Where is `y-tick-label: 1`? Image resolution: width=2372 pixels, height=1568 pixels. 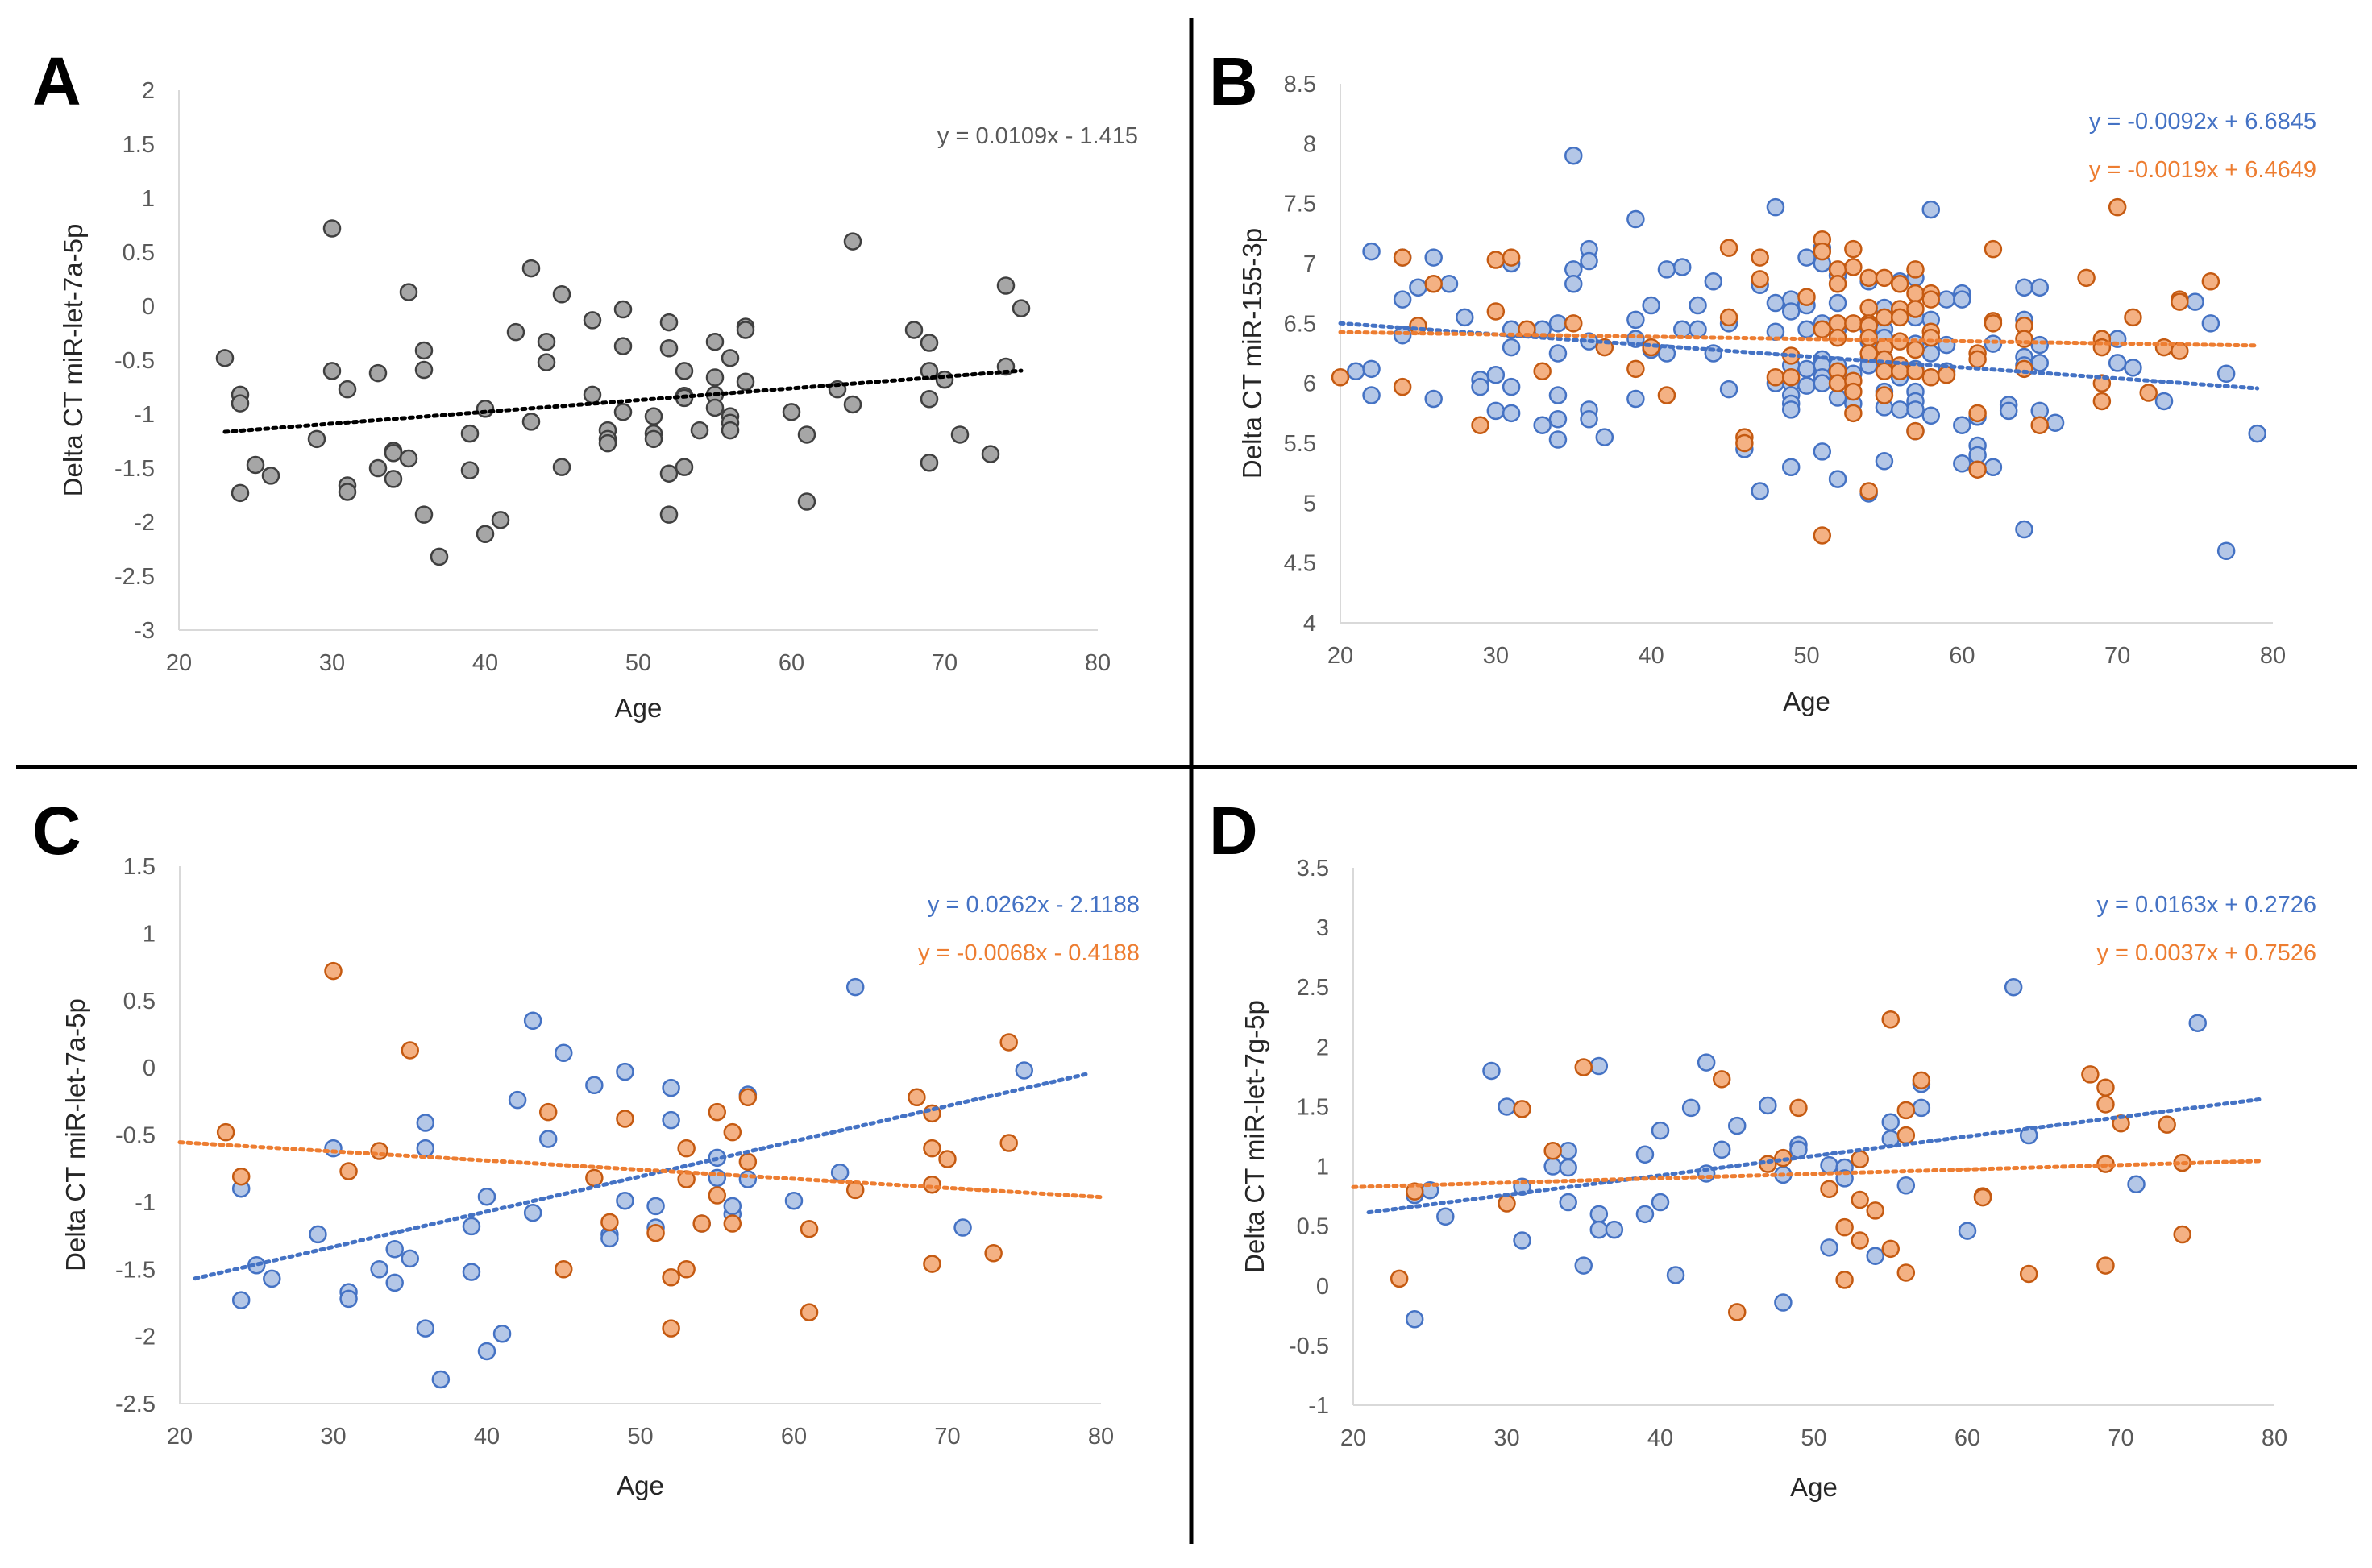 y-tick-label: 1 is located at coordinates (1322, 1167).